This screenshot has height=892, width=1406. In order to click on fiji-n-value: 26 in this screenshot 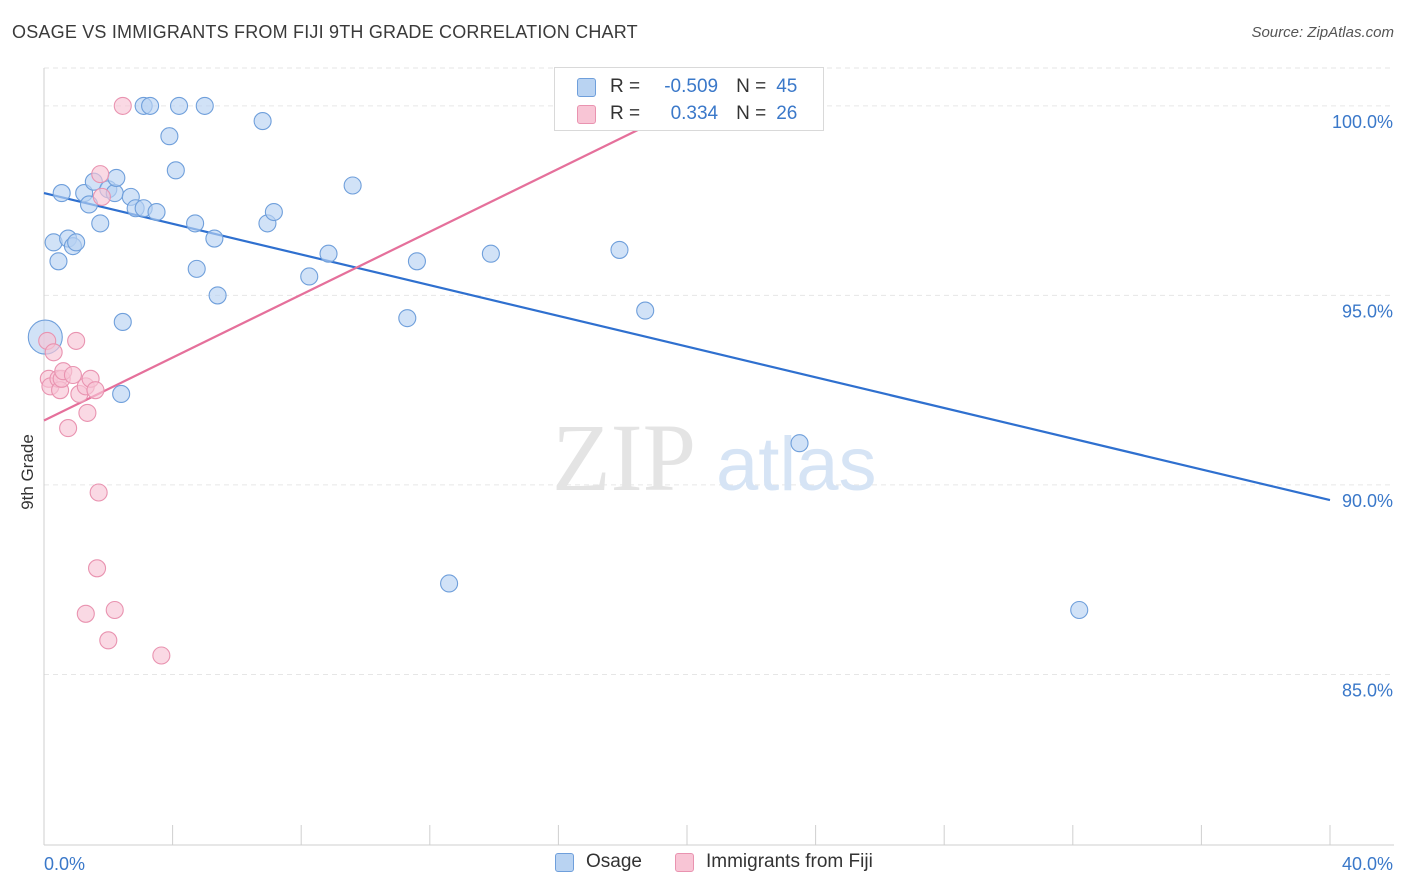, I will do `click(787, 113)`.